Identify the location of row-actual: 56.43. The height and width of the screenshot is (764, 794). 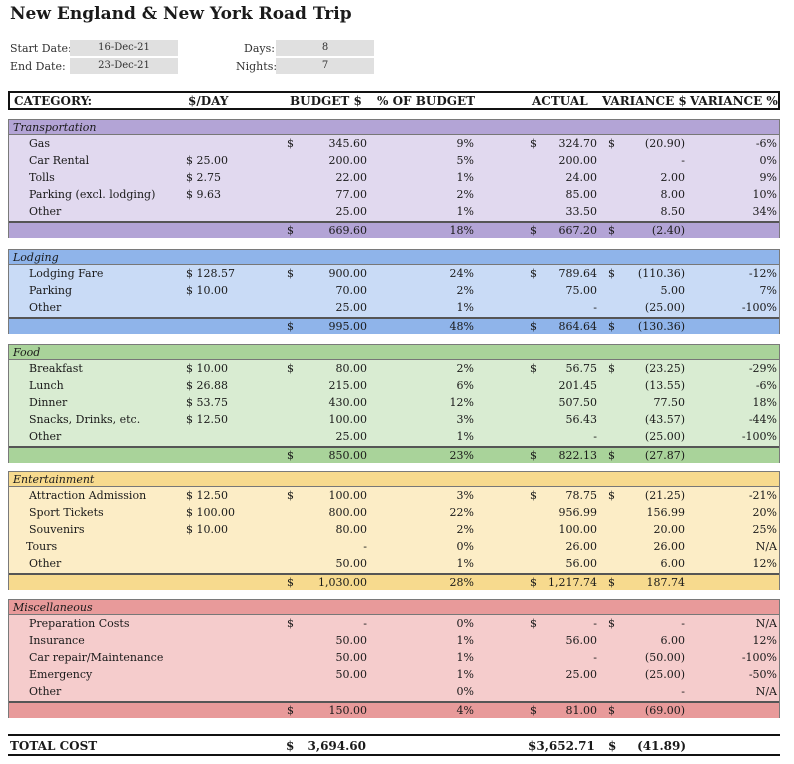
(581, 419).